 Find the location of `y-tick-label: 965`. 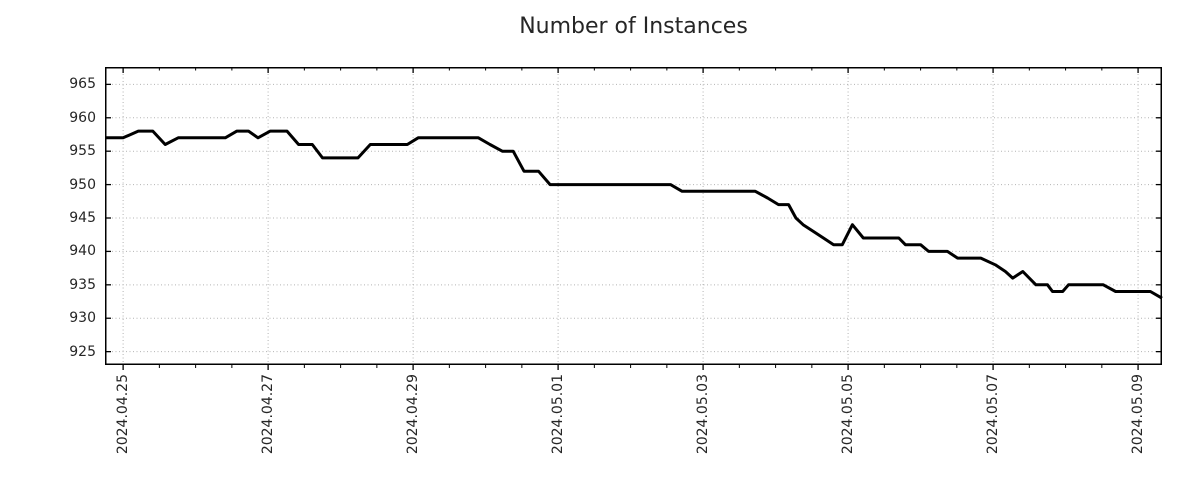

y-tick-label: 965 is located at coordinates (82, 84).